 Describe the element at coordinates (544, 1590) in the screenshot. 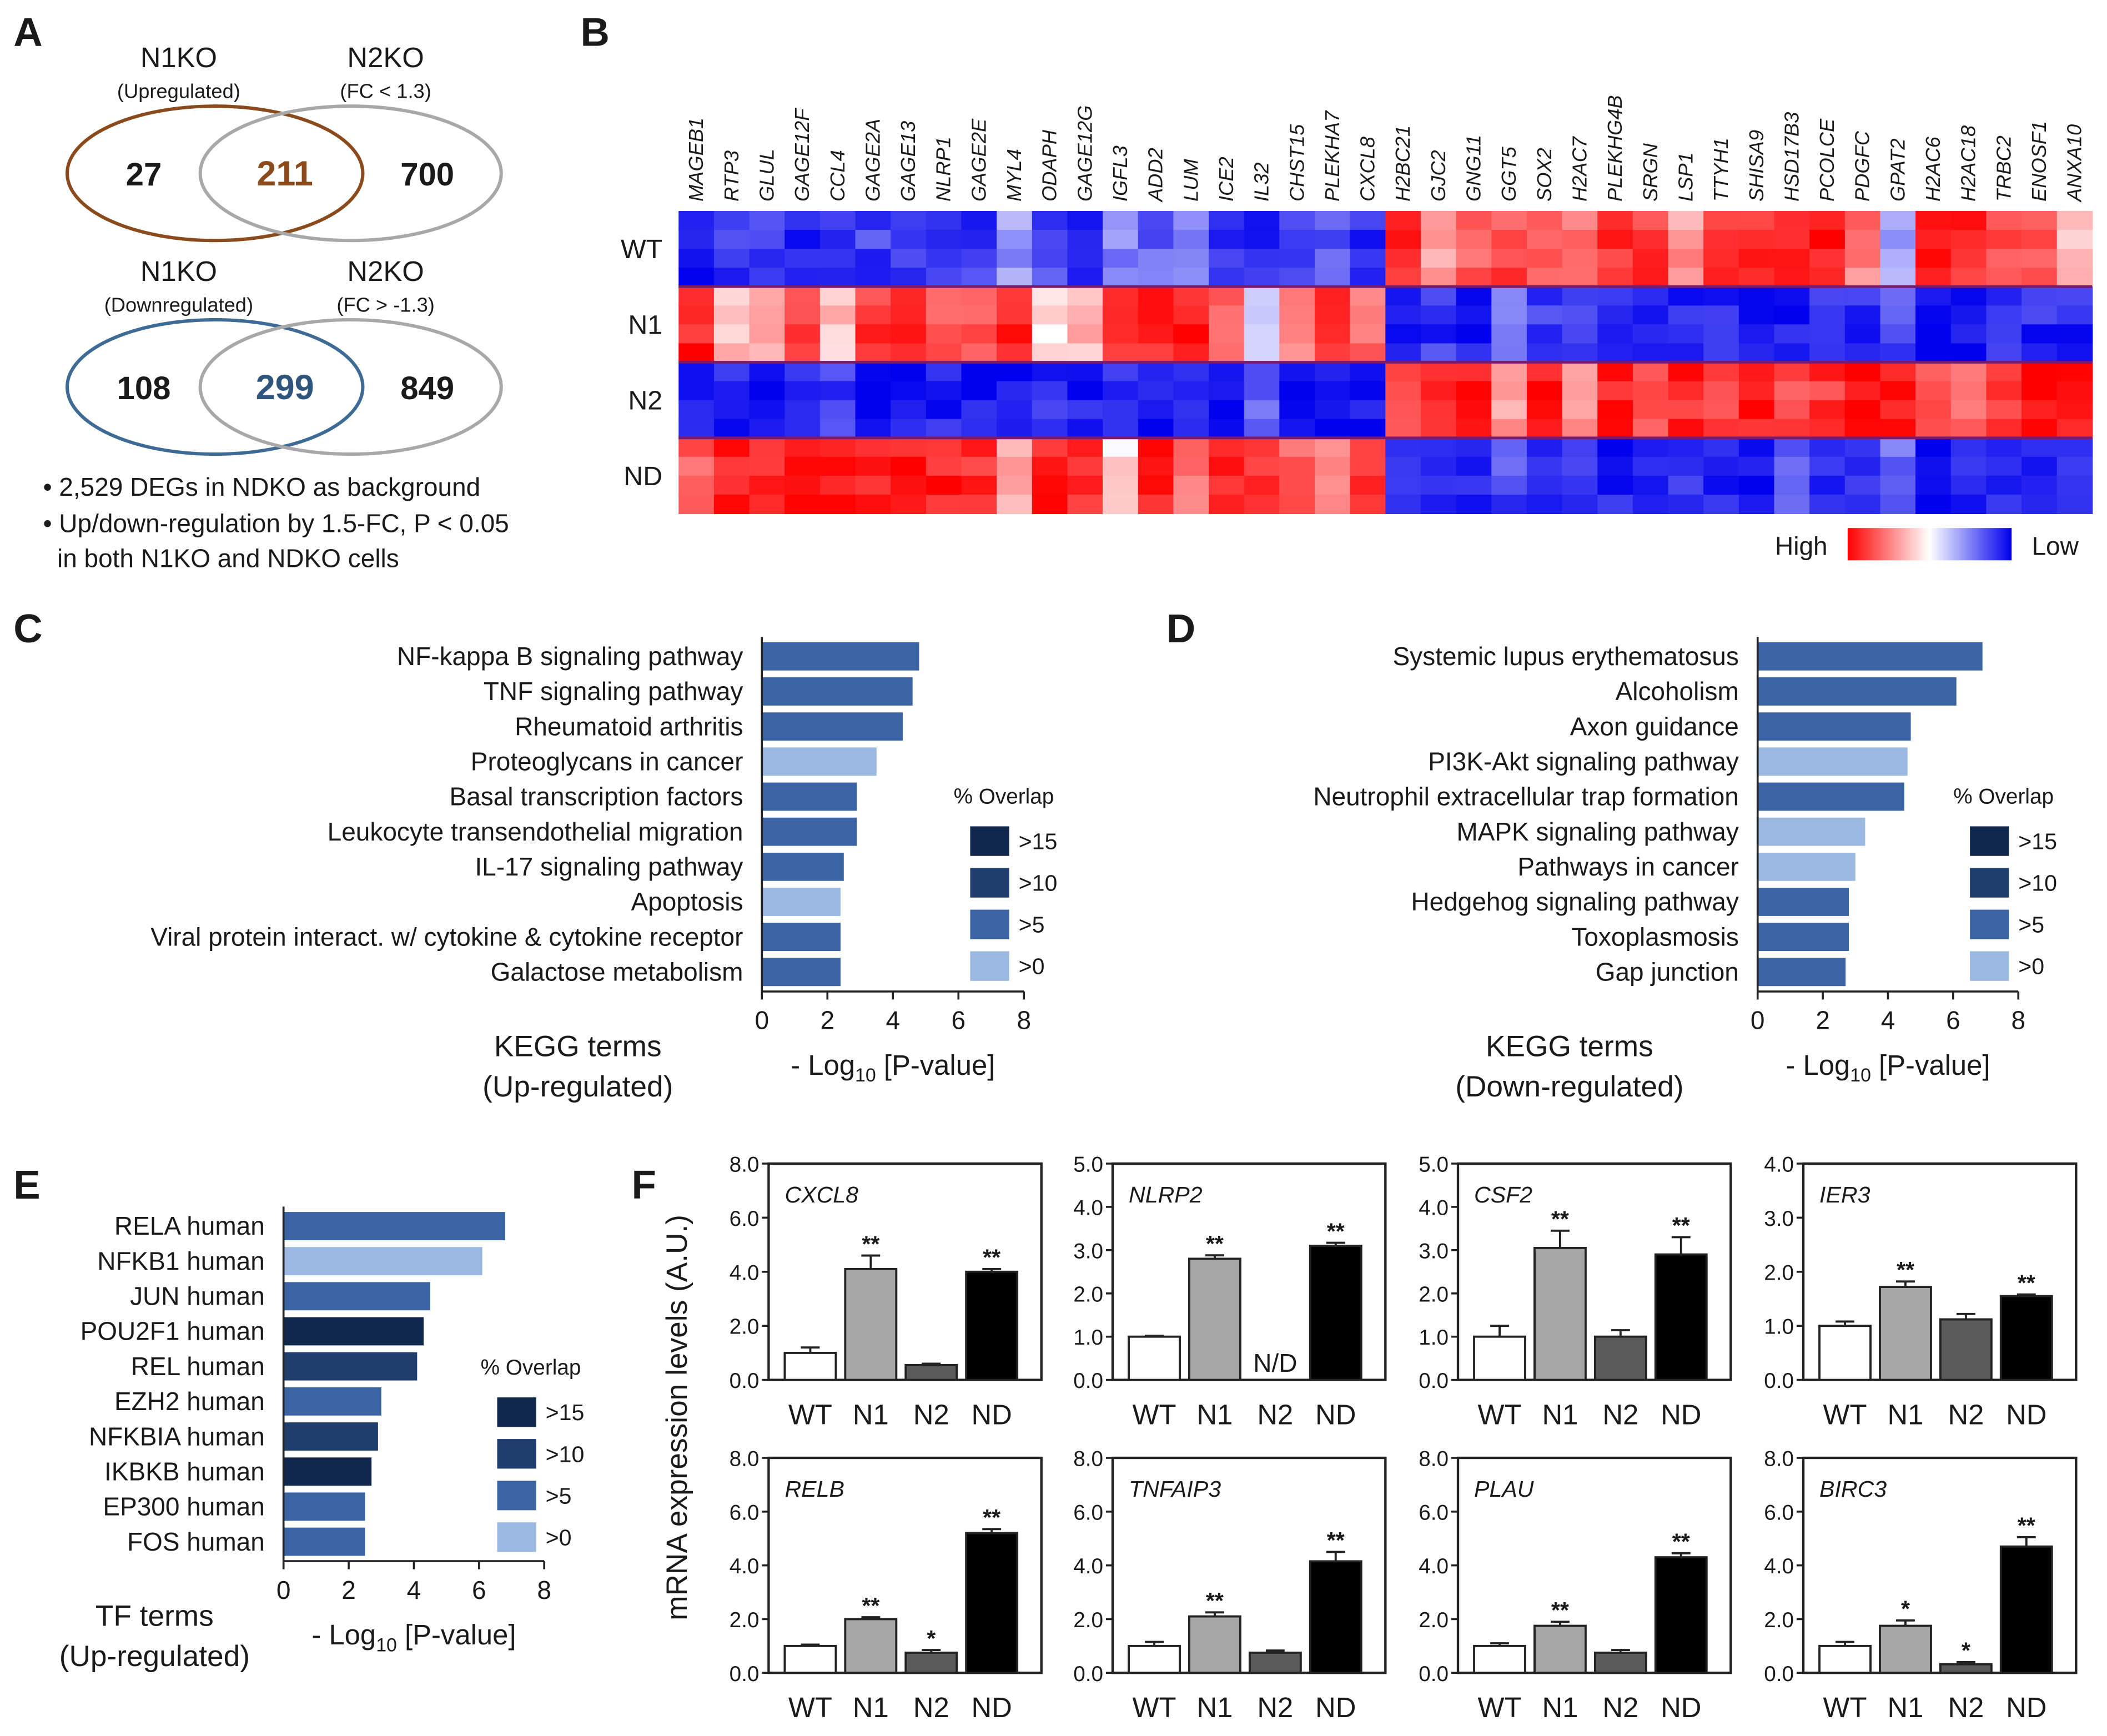

I see `x-tick-label: 8` at that location.